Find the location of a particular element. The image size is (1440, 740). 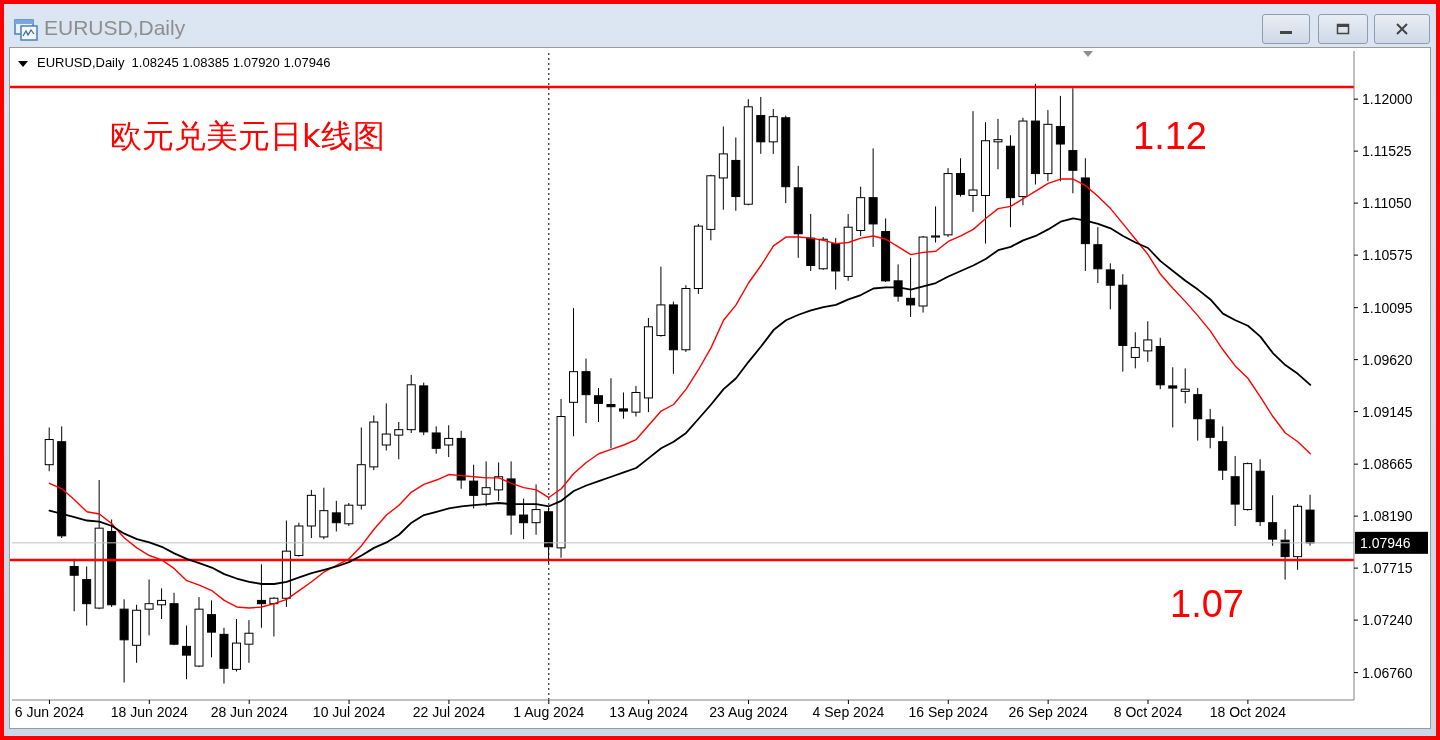

chart-subtitle: EURUSD,Daily 1.08245 1.08385 1.07920 1.07946 is located at coordinates (184, 62).